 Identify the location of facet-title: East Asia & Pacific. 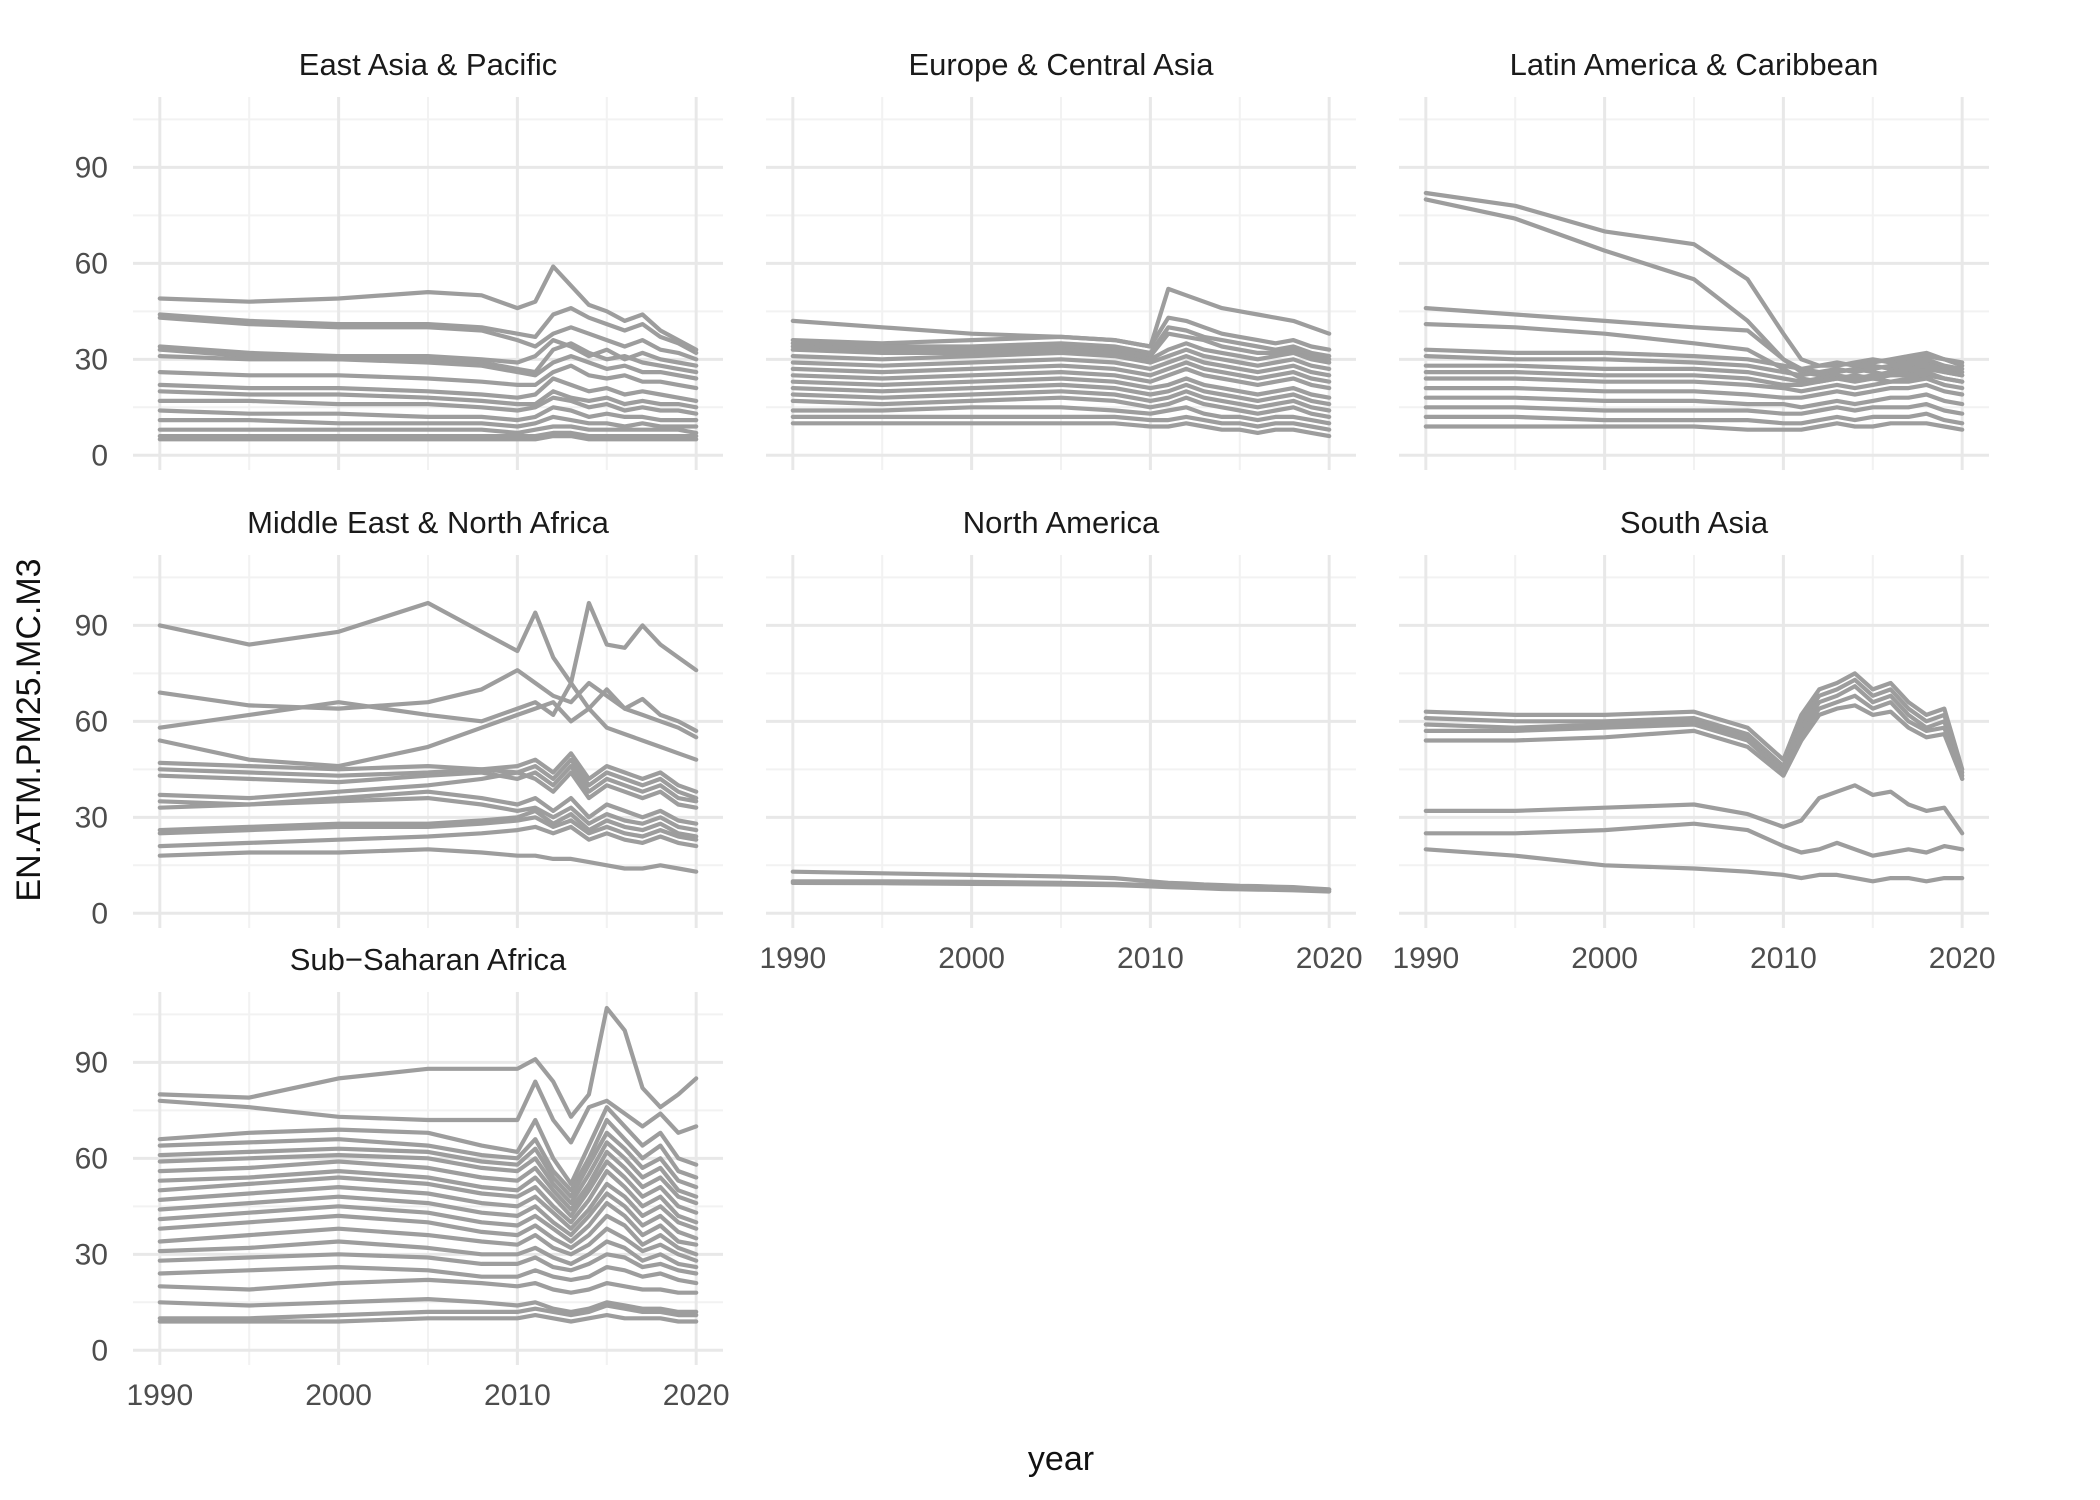
(428, 64).